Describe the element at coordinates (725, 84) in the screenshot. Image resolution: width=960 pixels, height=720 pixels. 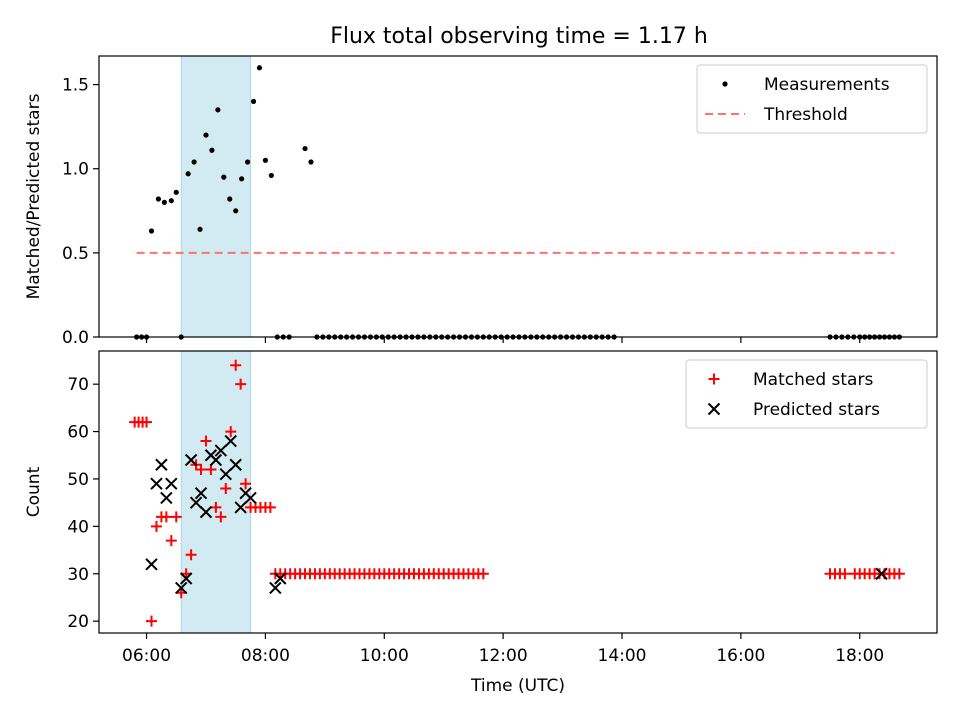
I see `legend-marker-measurement` at that location.